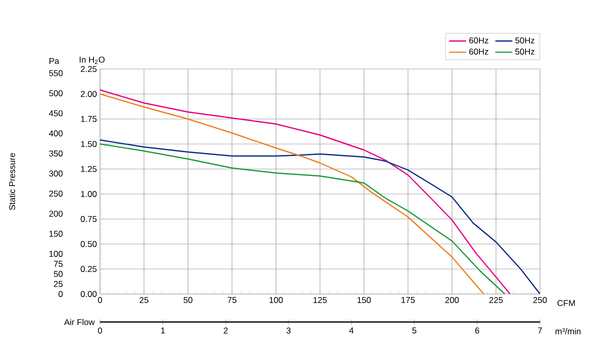 The height and width of the screenshot is (343, 600). I want to click on x2-tick-label: 4, so click(351, 331).